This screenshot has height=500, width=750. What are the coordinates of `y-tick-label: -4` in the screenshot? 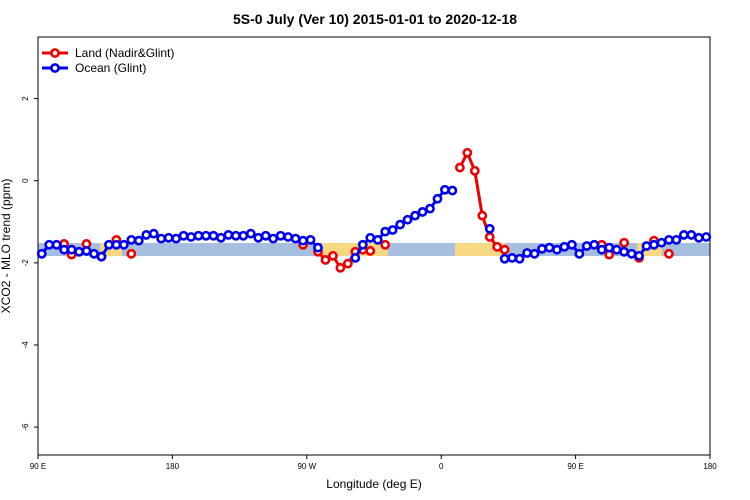 It's located at (25, 345).